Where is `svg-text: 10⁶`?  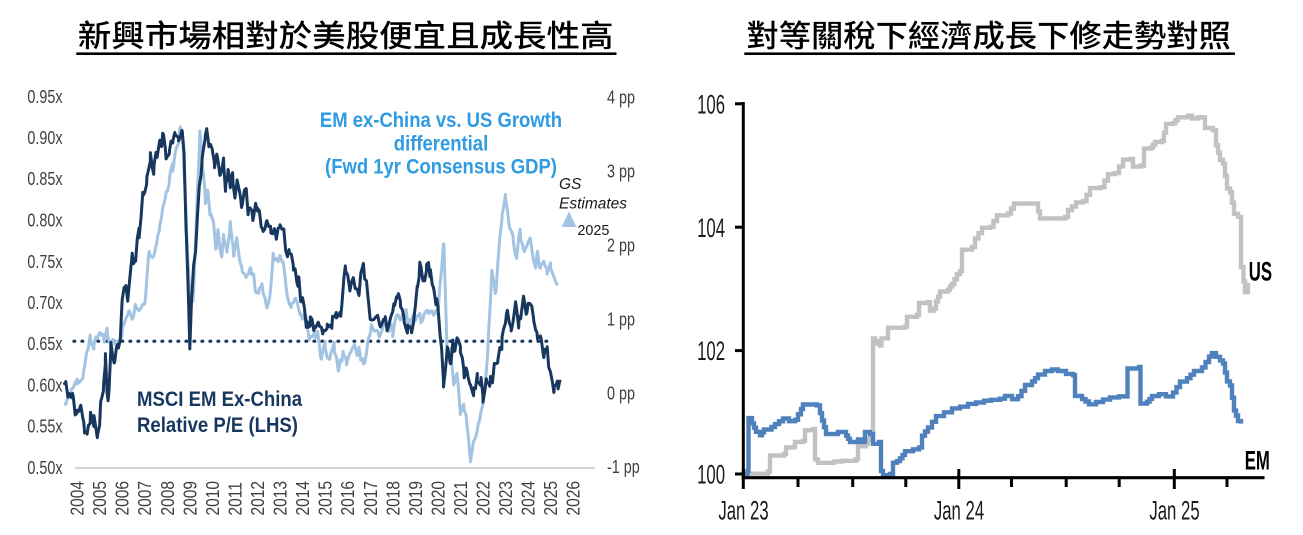
svg-text: 10⁶ is located at coordinates (711, 104).